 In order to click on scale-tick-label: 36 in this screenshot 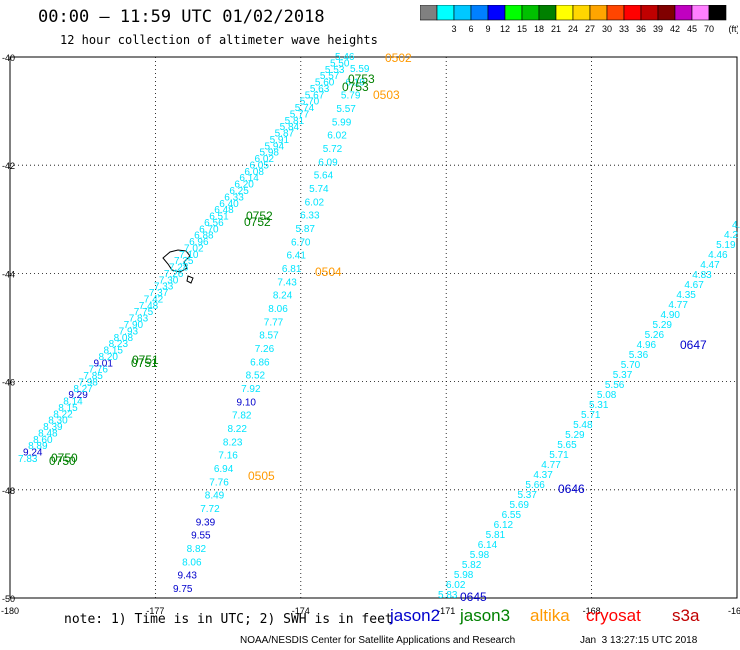, I will do `click(641, 29)`.